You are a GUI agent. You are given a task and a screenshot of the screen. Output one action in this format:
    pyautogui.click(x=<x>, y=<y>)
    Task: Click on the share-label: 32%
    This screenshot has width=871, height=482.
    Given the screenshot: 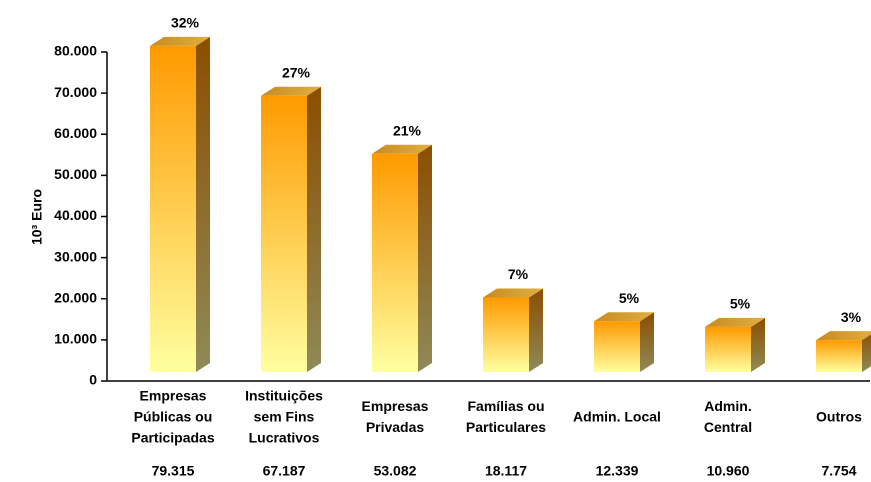 What is the action you would take?
    pyautogui.click(x=185, y=23)
    